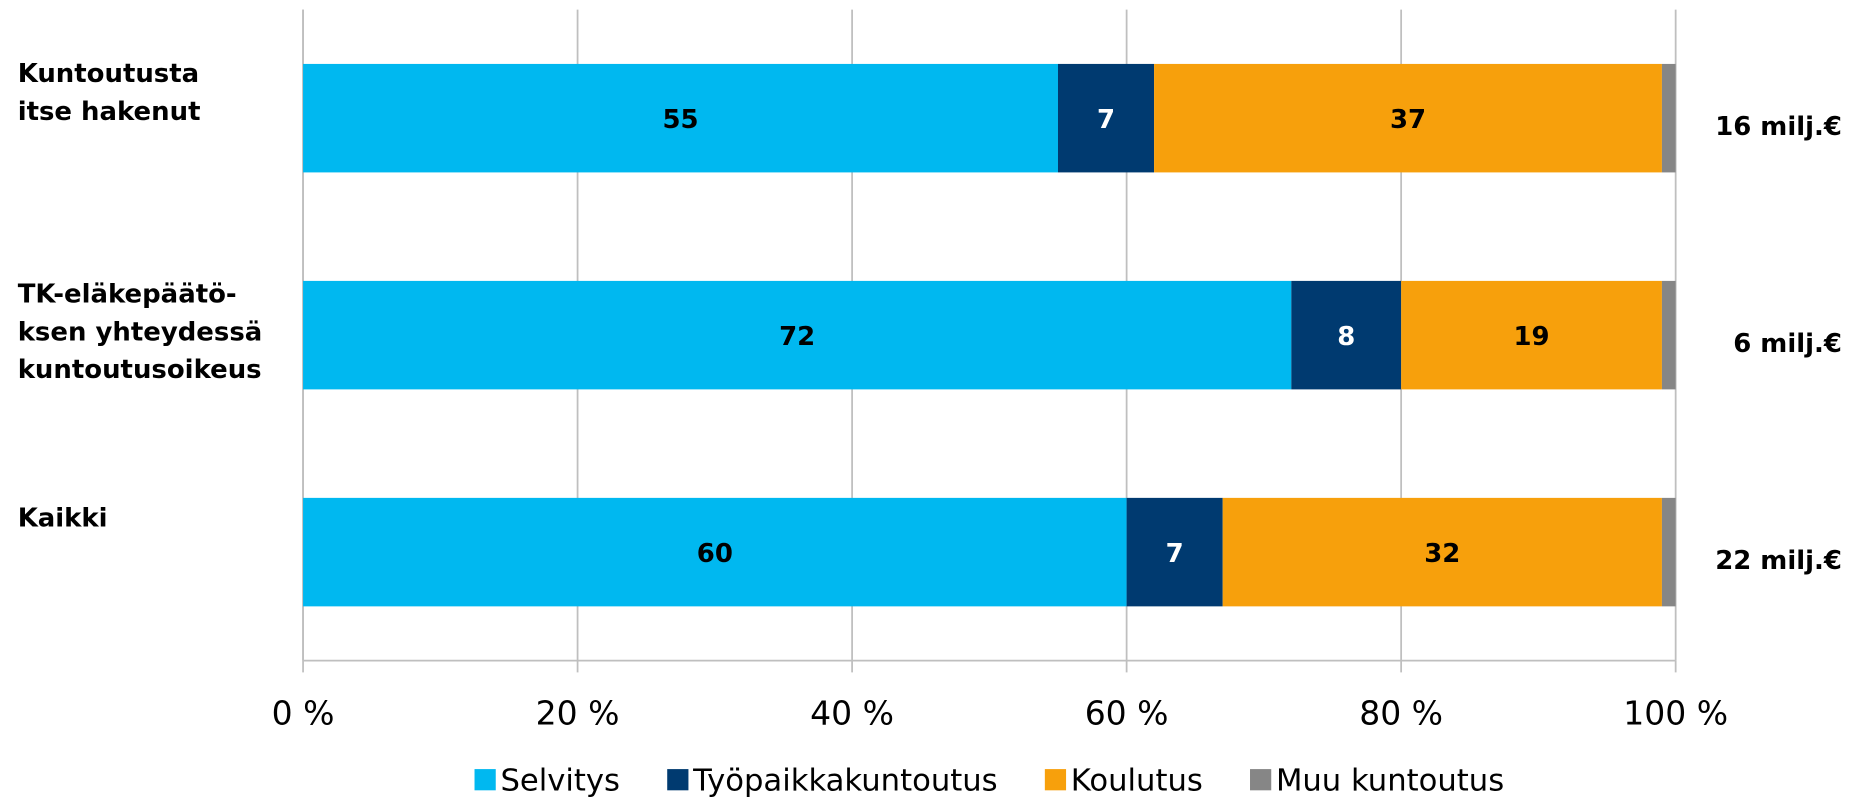 This screenshot has height=804, width=1849. I want to click on x-tick-label: 60 %, so click(1127, 712).